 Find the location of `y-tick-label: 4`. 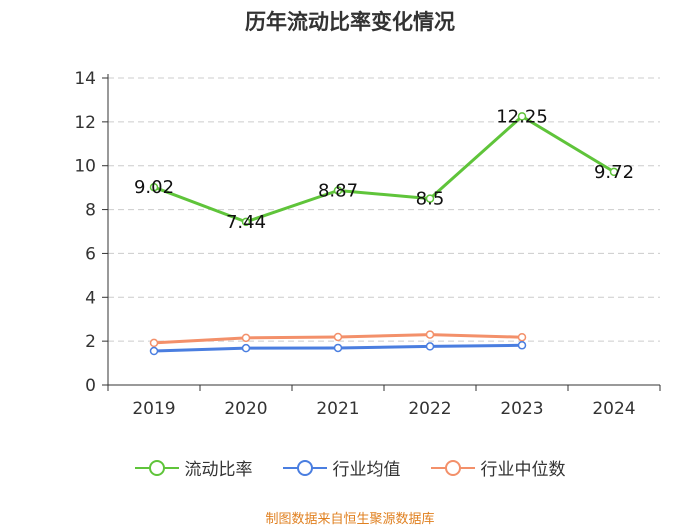

y-tick-label: 4 is located at coordinates (90, 298).